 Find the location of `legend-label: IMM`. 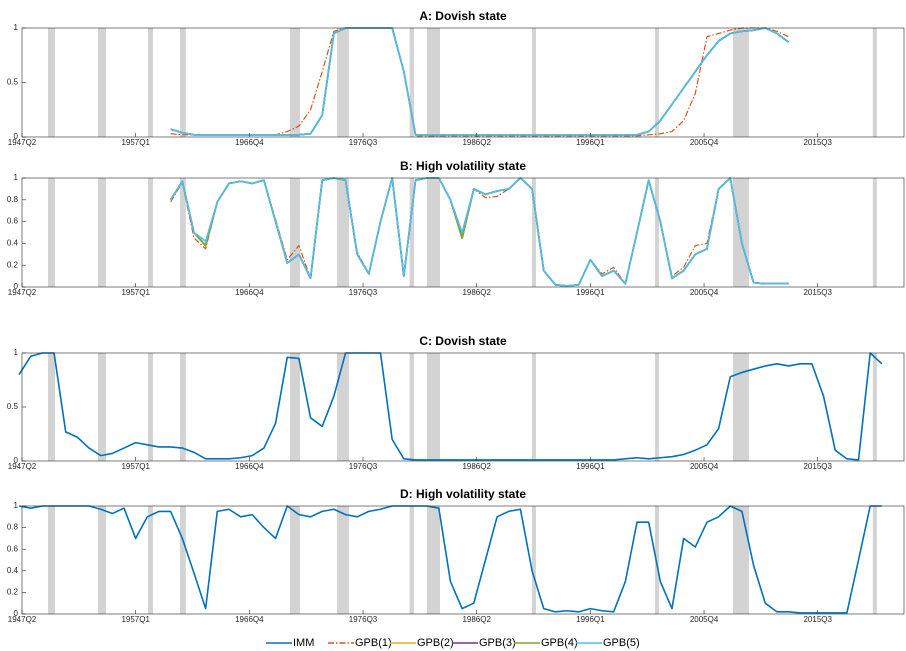

legend-label: IMM is located at coordinates (303, 643).